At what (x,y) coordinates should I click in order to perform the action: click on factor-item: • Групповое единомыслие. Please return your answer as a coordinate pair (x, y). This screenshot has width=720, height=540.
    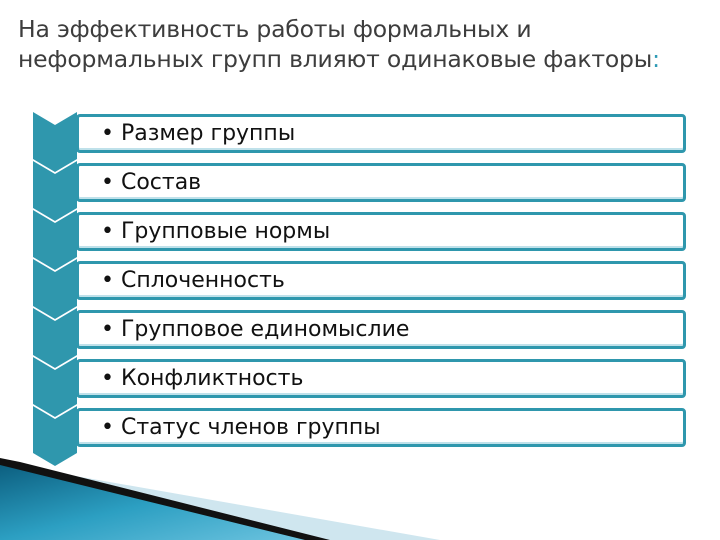
    Looking at the image, I should click on (381, 329).